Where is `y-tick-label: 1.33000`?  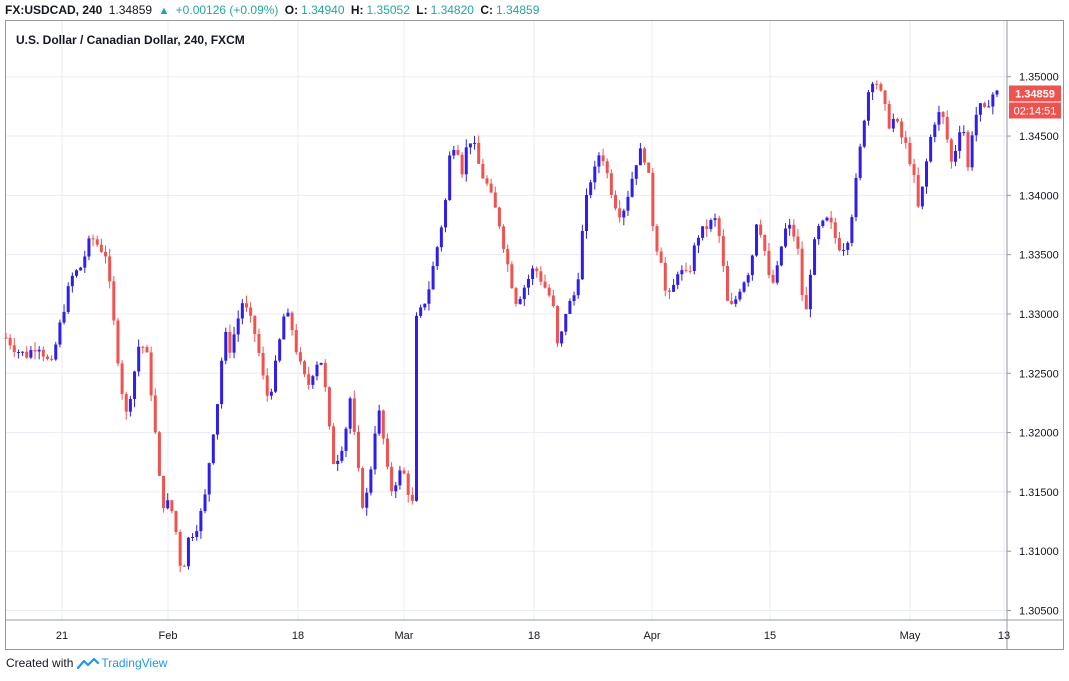
y-tick-label: 1.33000 is located at coordinates (1039, 315).